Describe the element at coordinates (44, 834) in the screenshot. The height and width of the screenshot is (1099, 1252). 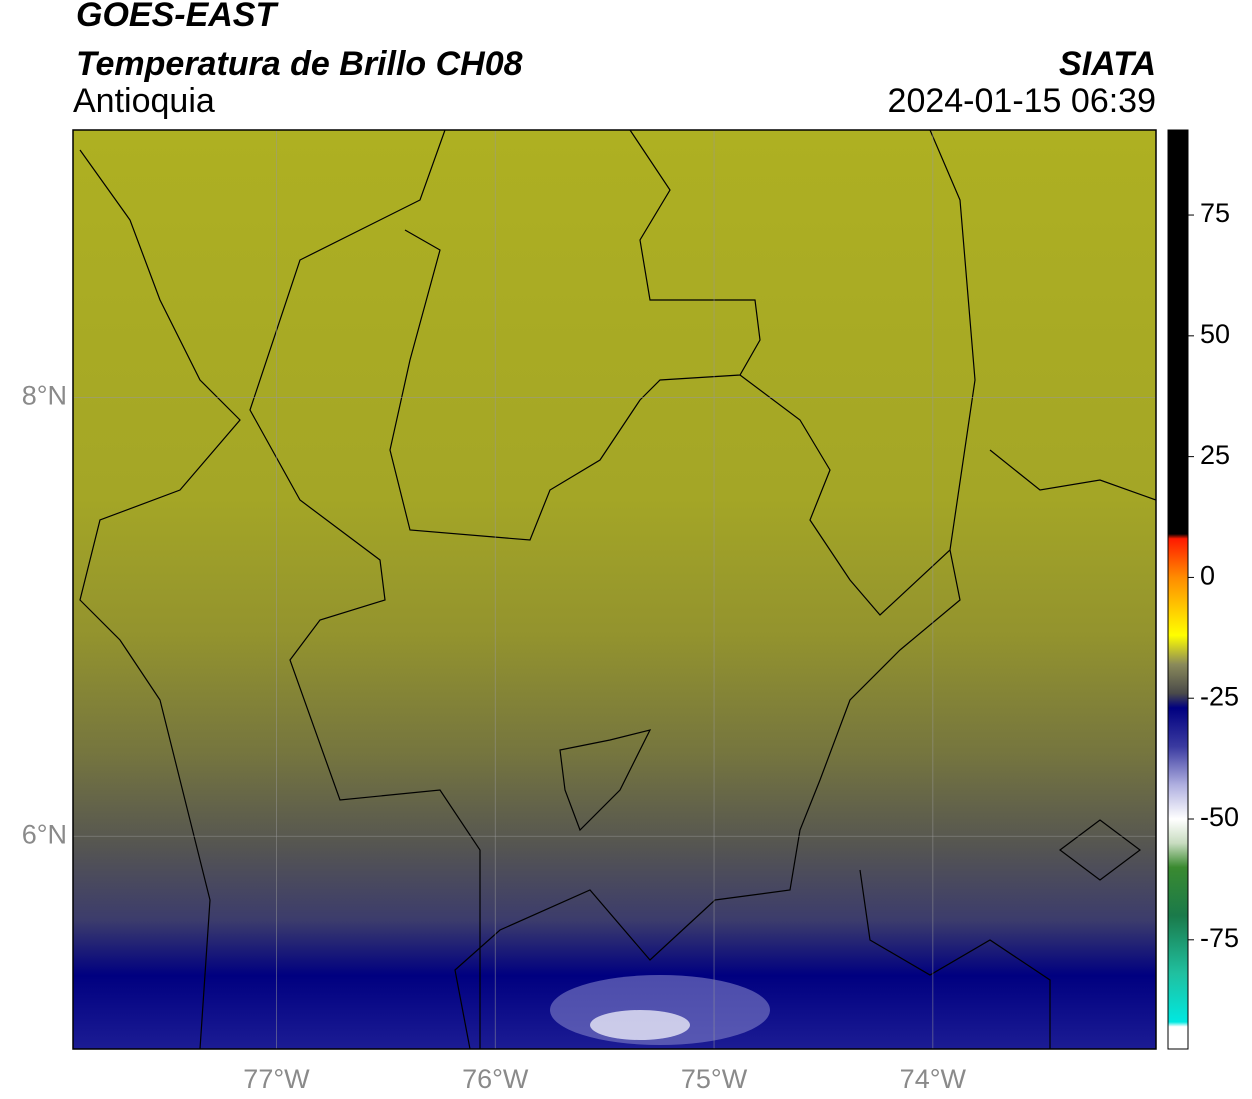
I see `y-tick-label: 6°N` at that location.